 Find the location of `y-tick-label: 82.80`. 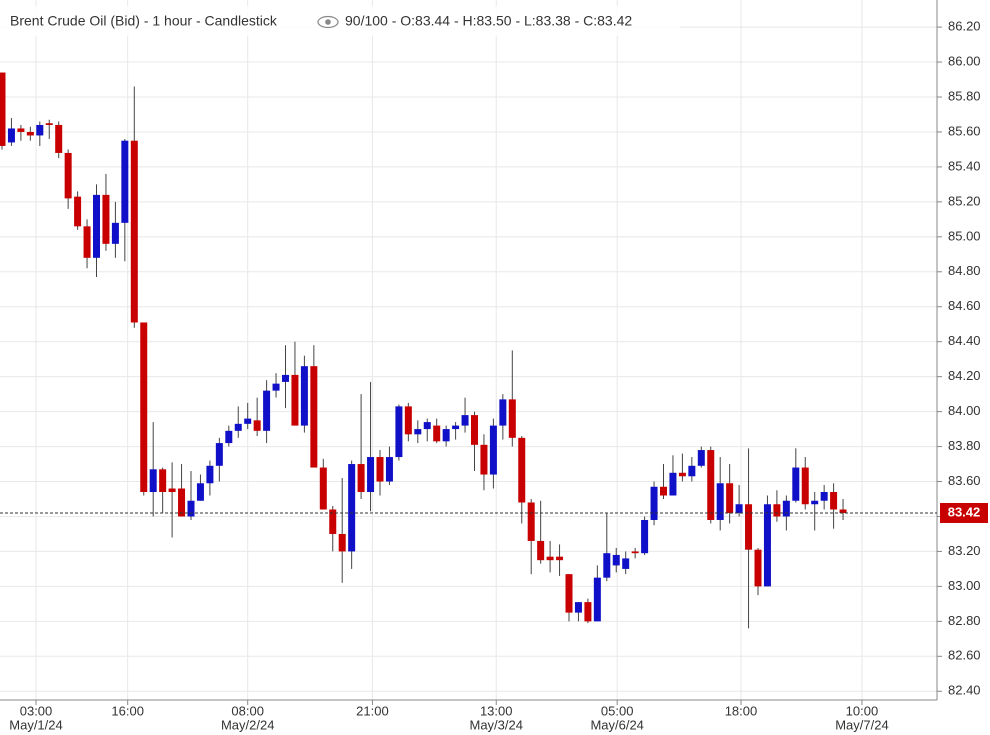

y-tick-label: 82.80 is located at coordinates (964, 620).